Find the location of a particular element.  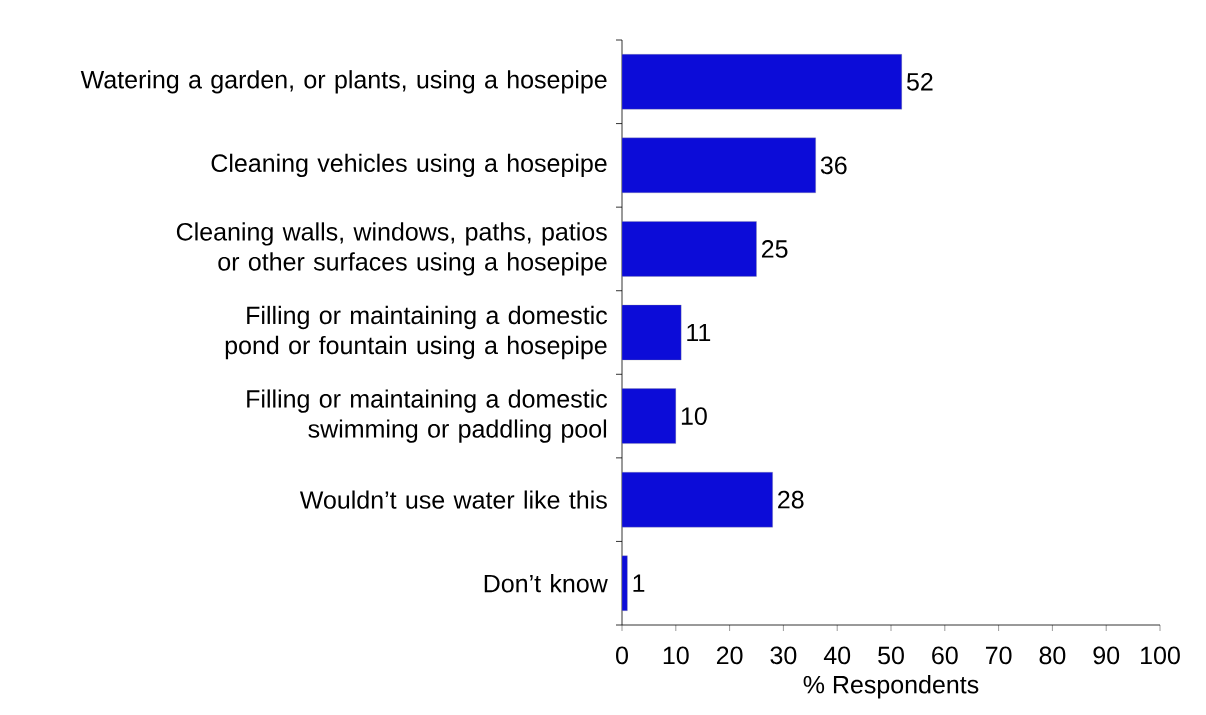

x-axis-title: % Respondents is located at coordinates (891, 687).